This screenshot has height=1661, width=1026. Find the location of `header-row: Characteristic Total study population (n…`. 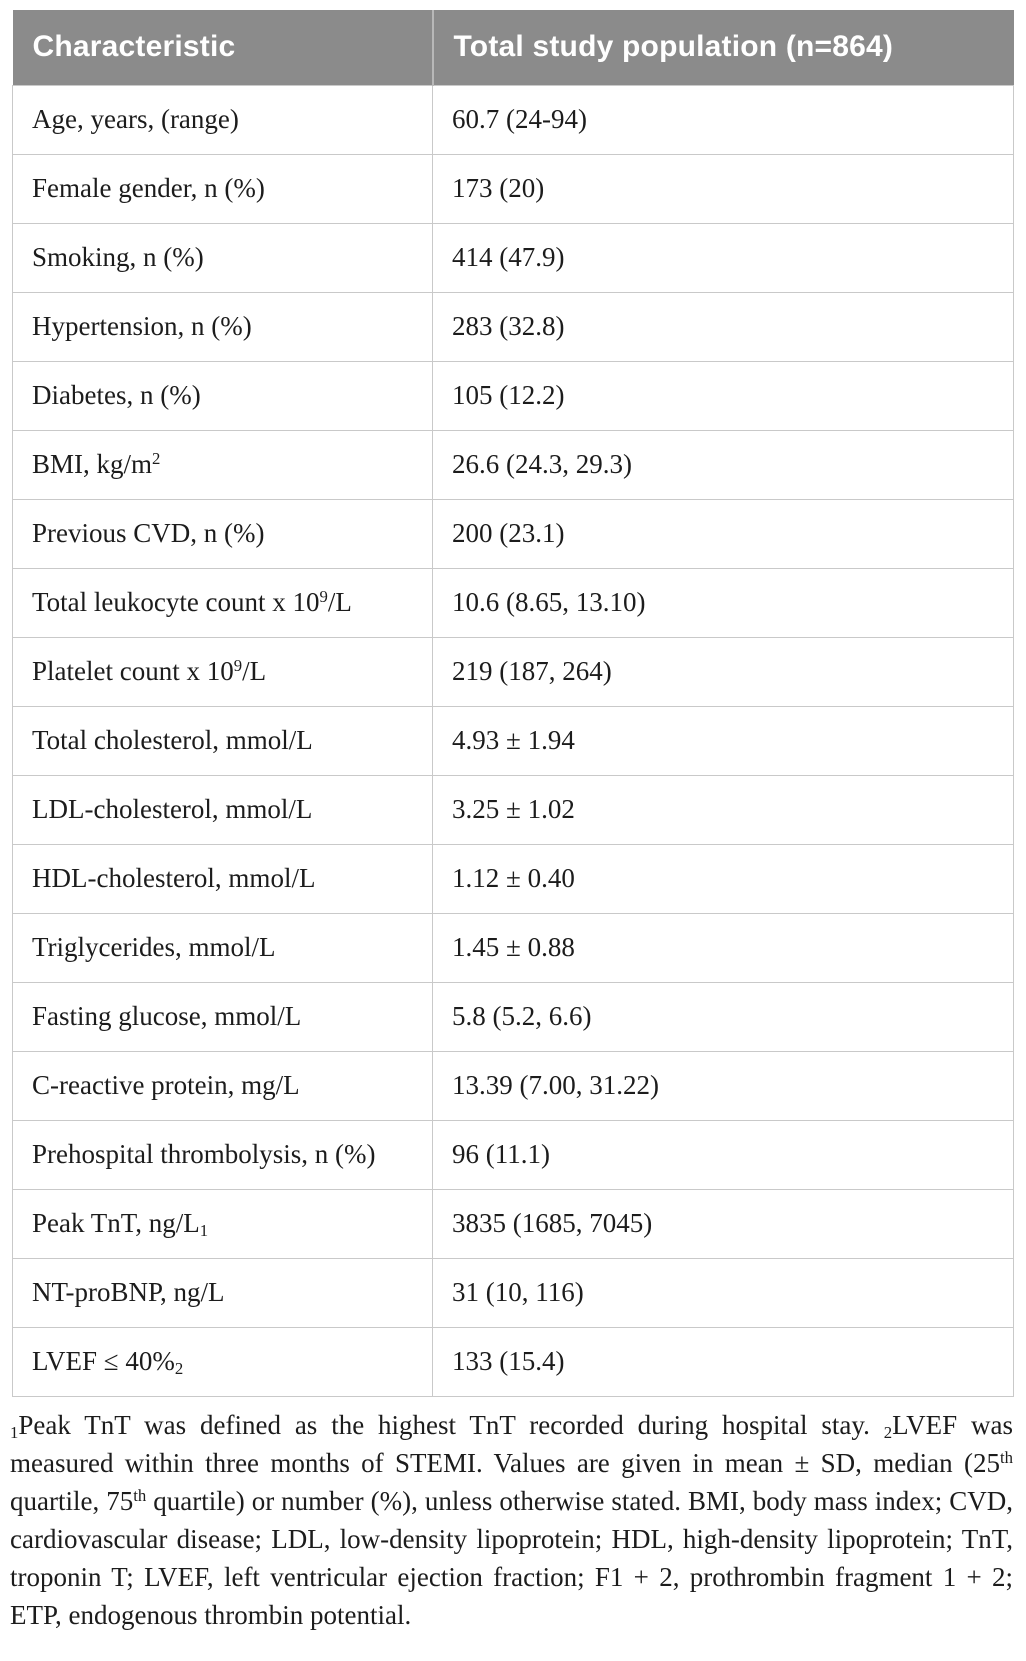

header-row: Characteristic Total study population (n… is located at coordinates (513, 47).